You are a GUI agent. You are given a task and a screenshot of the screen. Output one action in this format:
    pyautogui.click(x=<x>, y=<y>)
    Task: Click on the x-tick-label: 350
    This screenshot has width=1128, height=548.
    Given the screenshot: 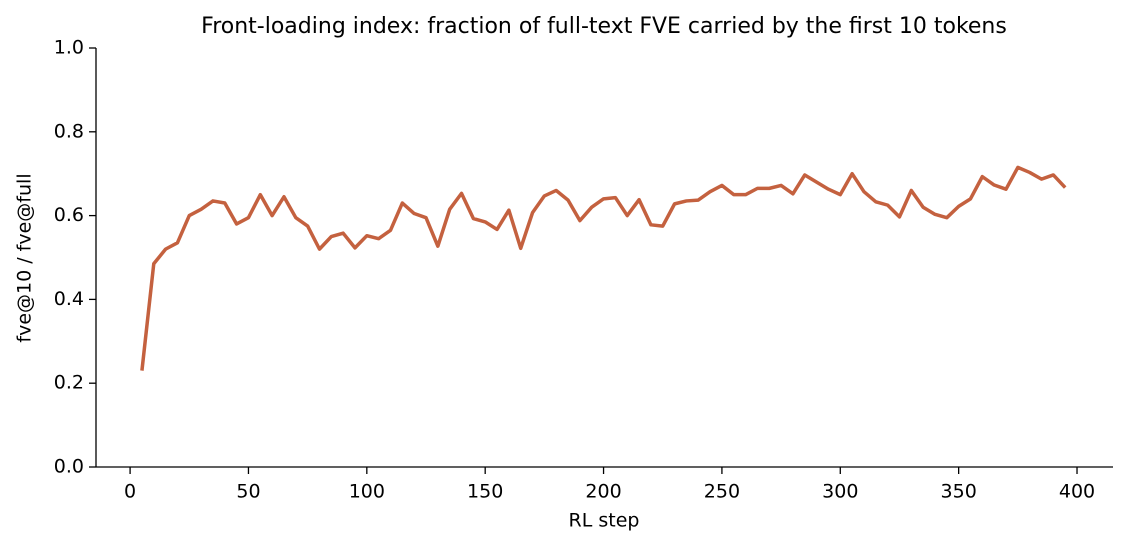 What is the action you would take?
    pyautogui.click(x=959, y=492)
    